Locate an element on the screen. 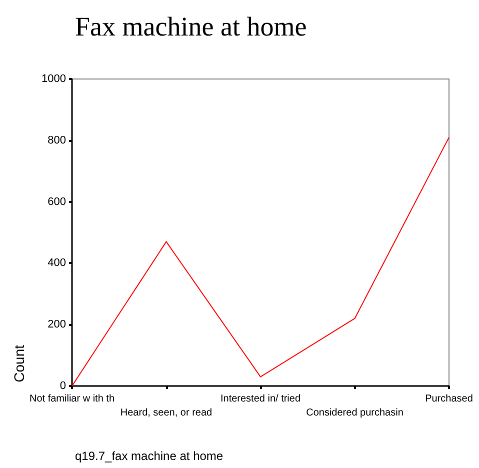  y-axis-title: Count is located at coordinates (19, 363).